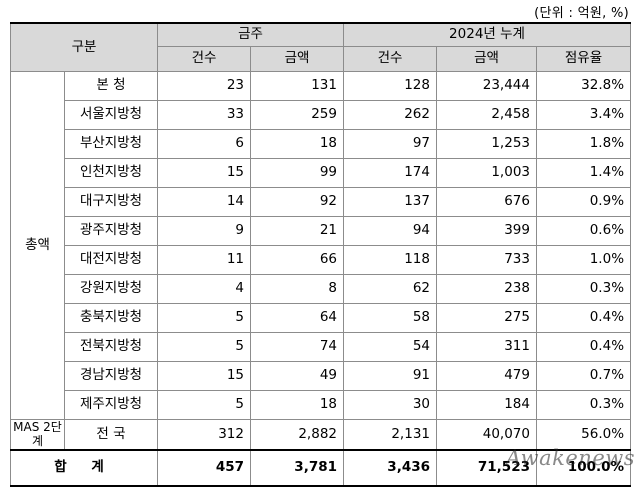 The image size is (641, 487). I want to click on cell-share: 32.8%, so click(583, 86).